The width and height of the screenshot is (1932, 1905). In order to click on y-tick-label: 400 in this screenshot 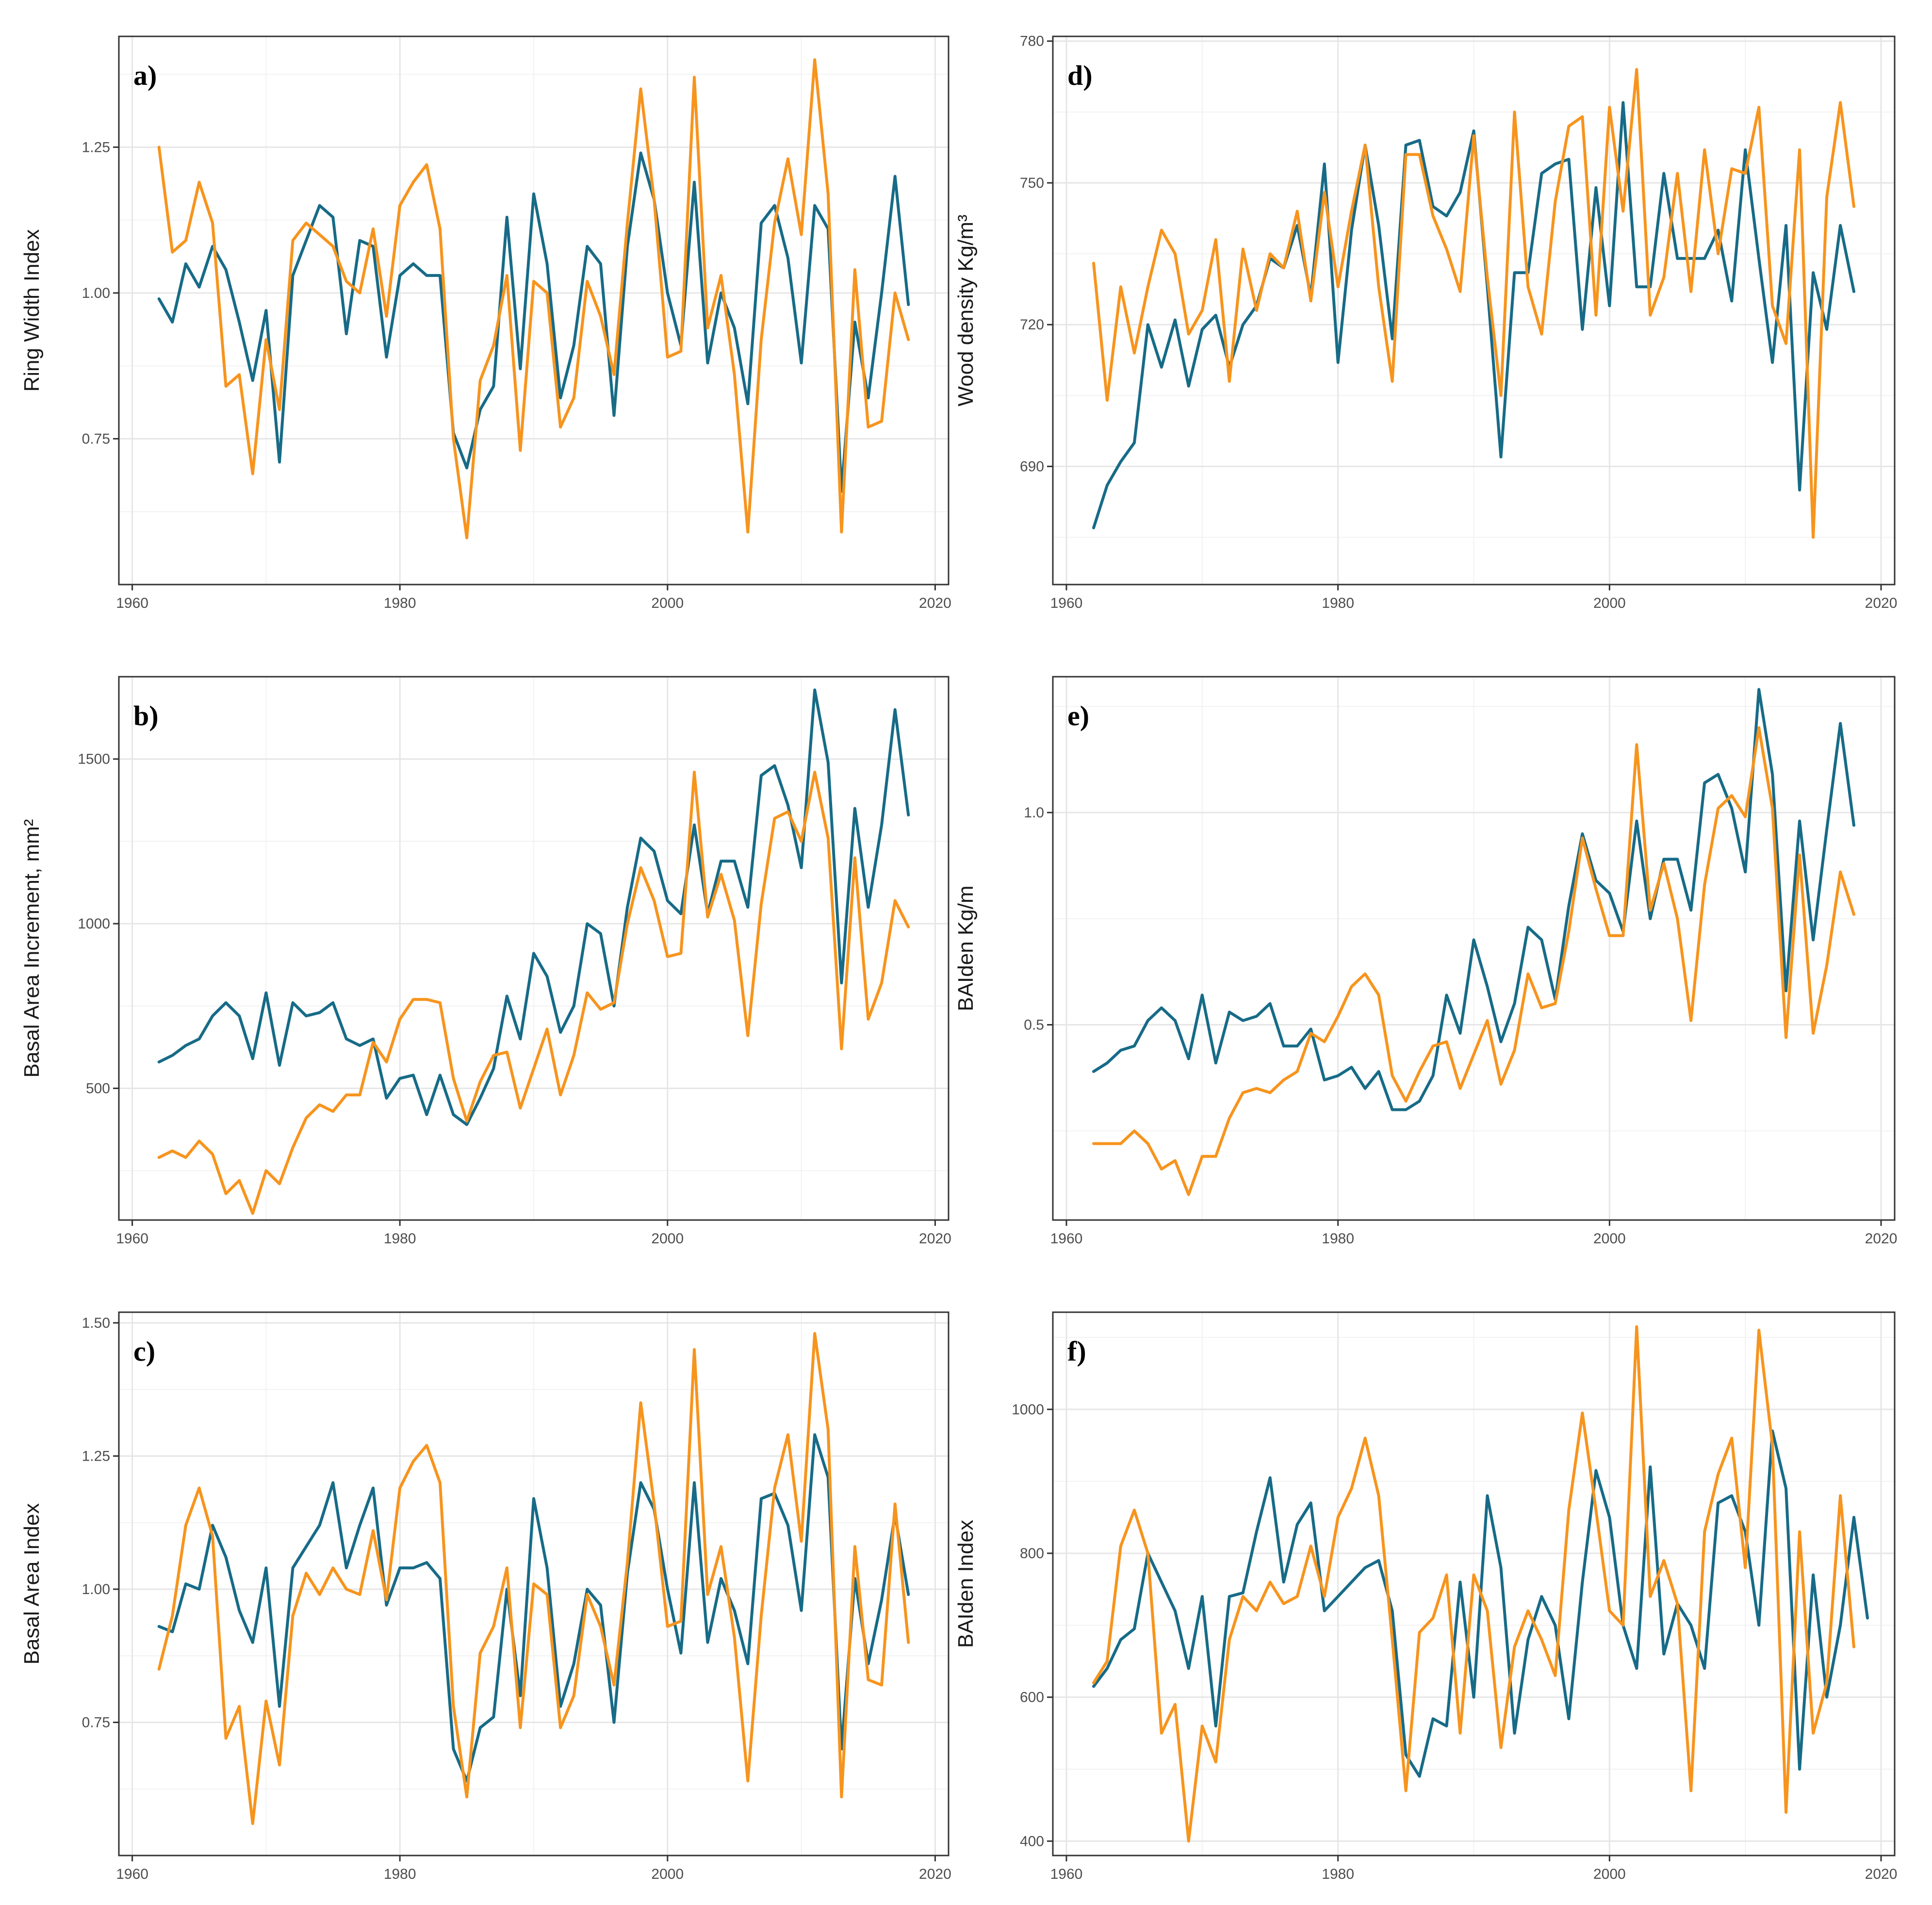, I will do `click(1032, 1841)`.